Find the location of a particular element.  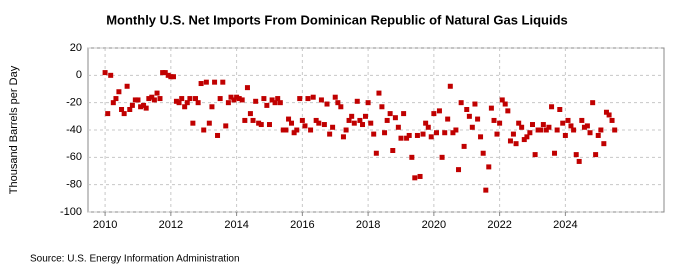

x-tick-label: 2016 is located at coordinates (302, 225).